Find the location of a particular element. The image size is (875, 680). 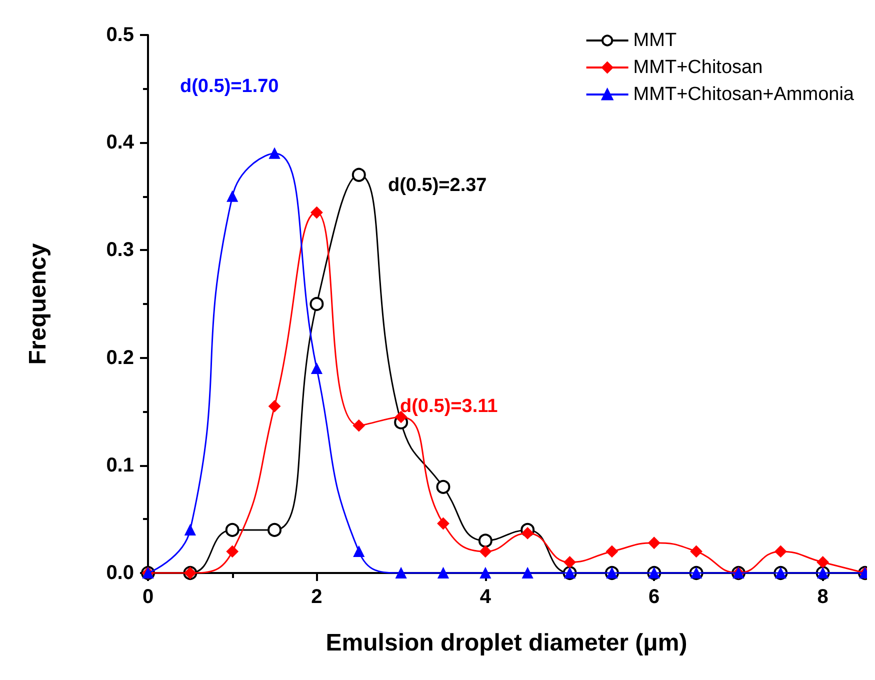

y-tick-label: 0.3 is located at coordinates (120, 250).